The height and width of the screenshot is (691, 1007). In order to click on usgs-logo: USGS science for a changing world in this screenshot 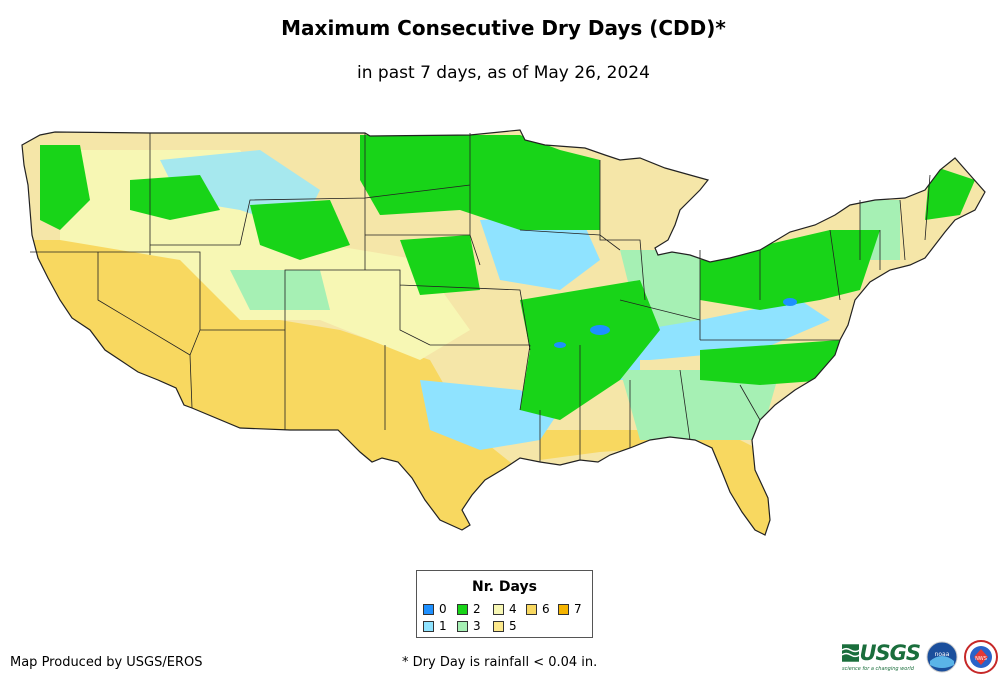, I will do `click(881, 656)`.